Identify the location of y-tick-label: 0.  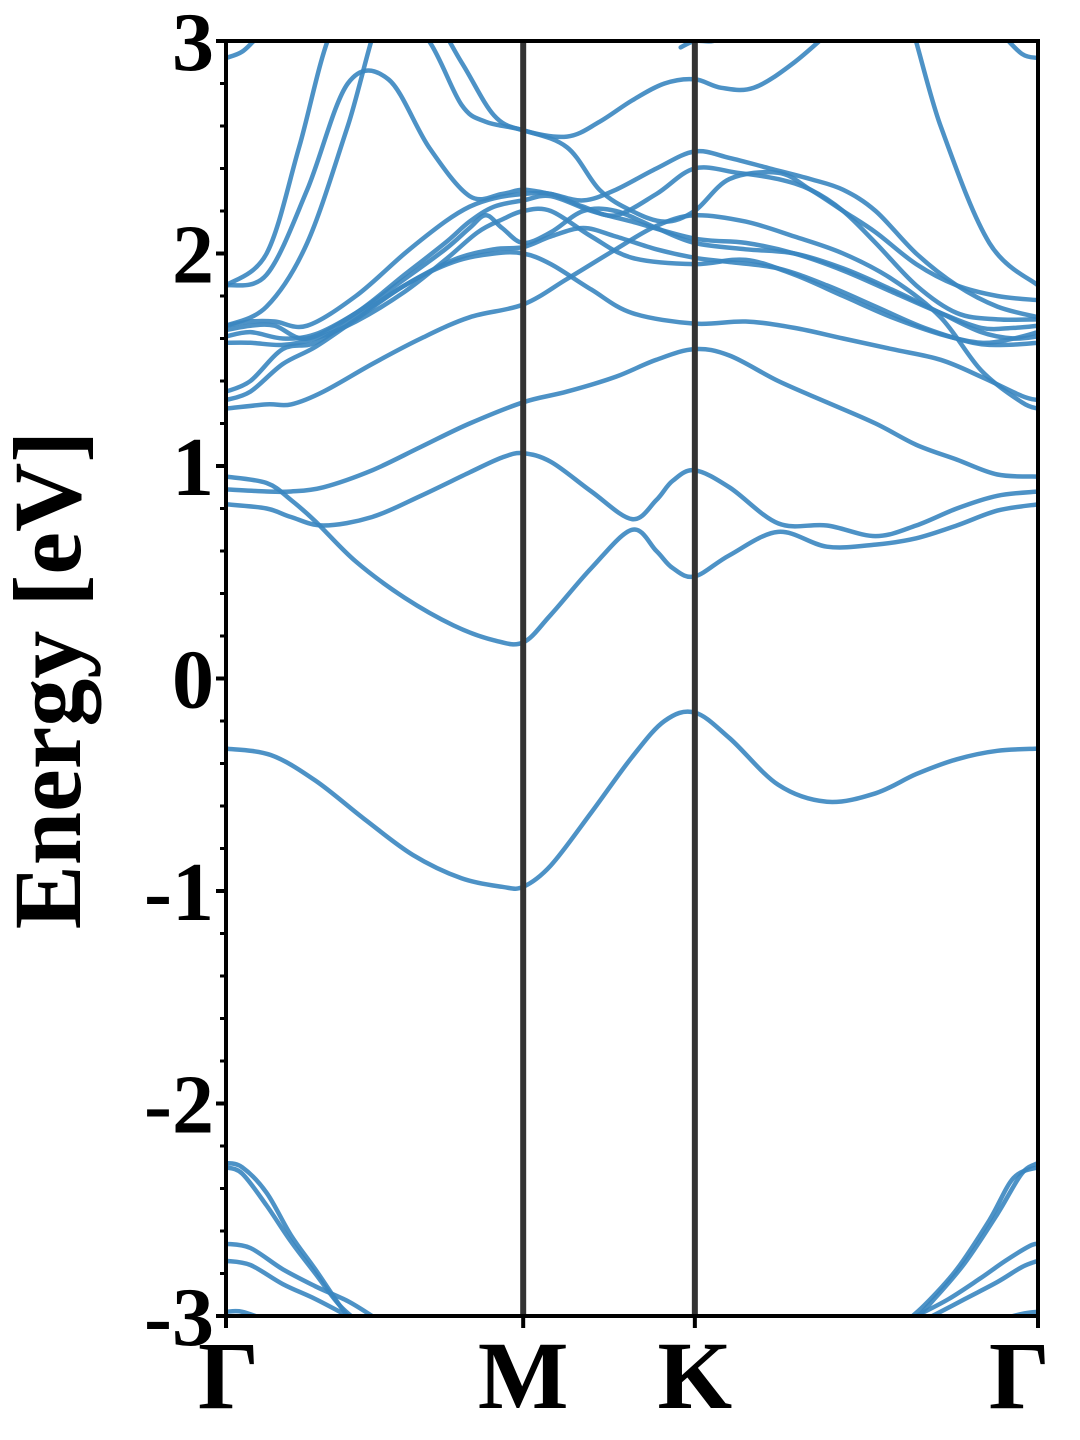
(193, 680).